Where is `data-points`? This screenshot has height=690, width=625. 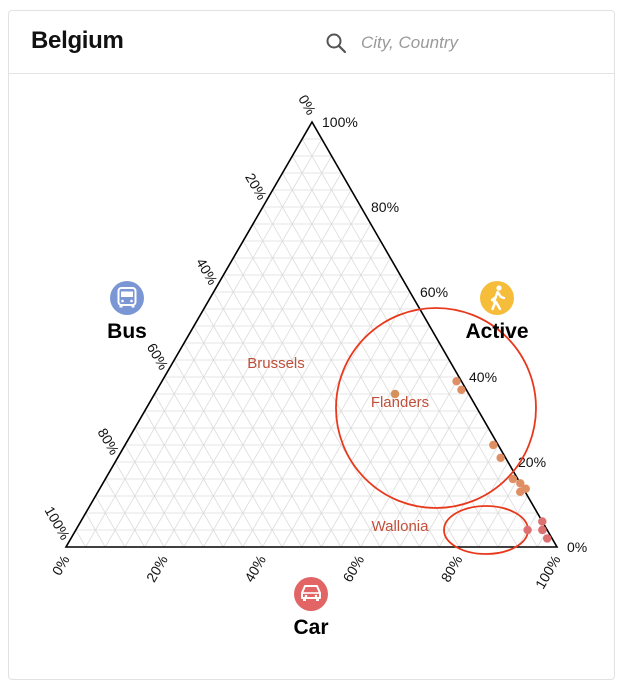 data-points is located at coordinates (471, 460).